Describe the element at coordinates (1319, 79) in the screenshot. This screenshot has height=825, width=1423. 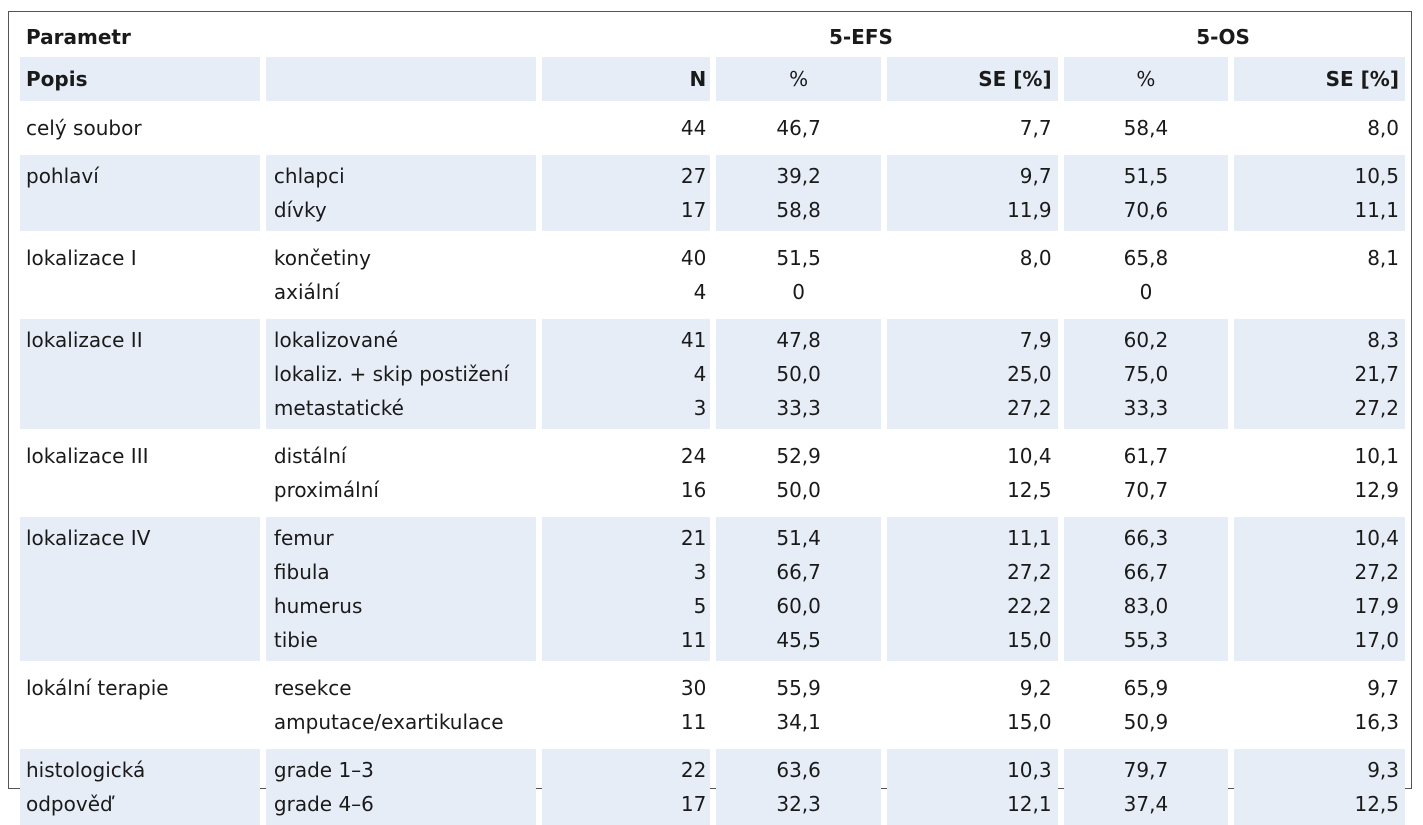
I see `header-os-se: SE [%]` at that location.